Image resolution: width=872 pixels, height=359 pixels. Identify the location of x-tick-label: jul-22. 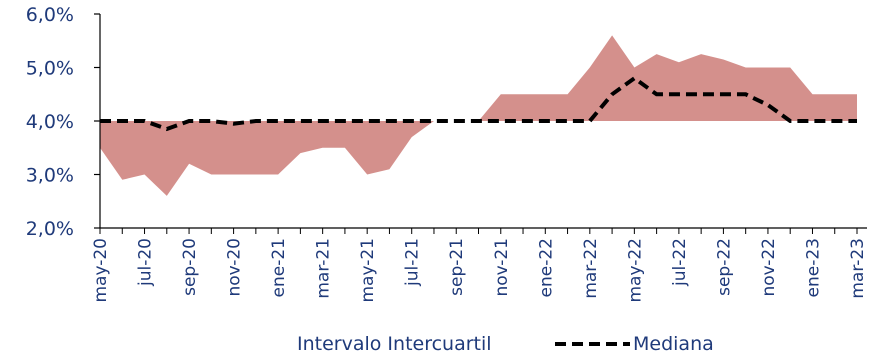
(680, 262).